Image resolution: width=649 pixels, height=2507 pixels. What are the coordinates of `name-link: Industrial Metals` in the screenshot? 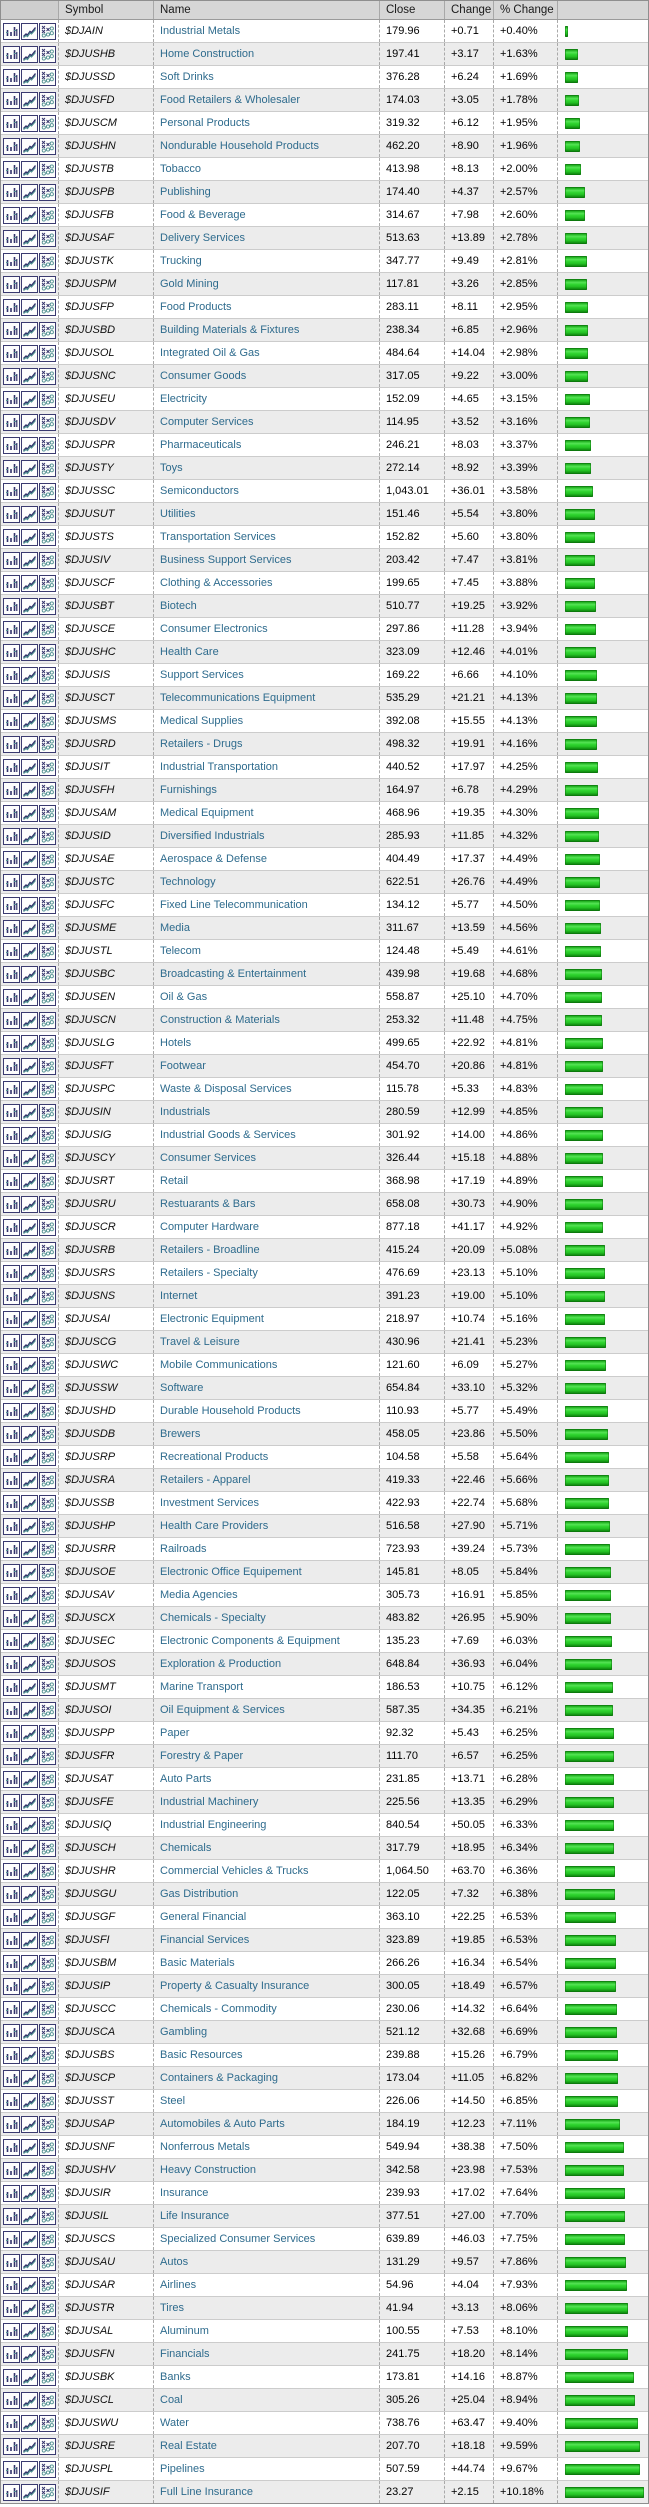 It's located at (266, 31).